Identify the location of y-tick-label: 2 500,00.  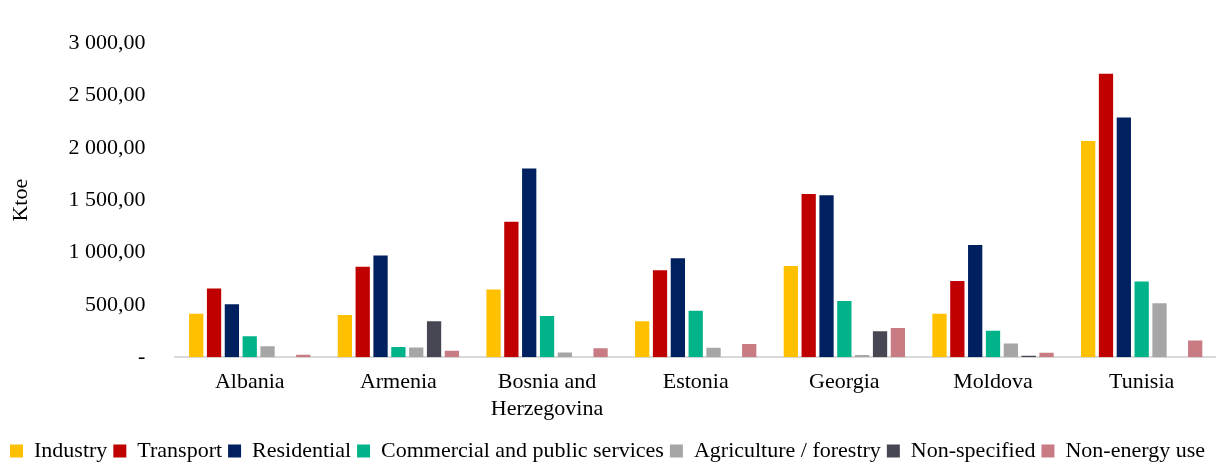
(107, 94).